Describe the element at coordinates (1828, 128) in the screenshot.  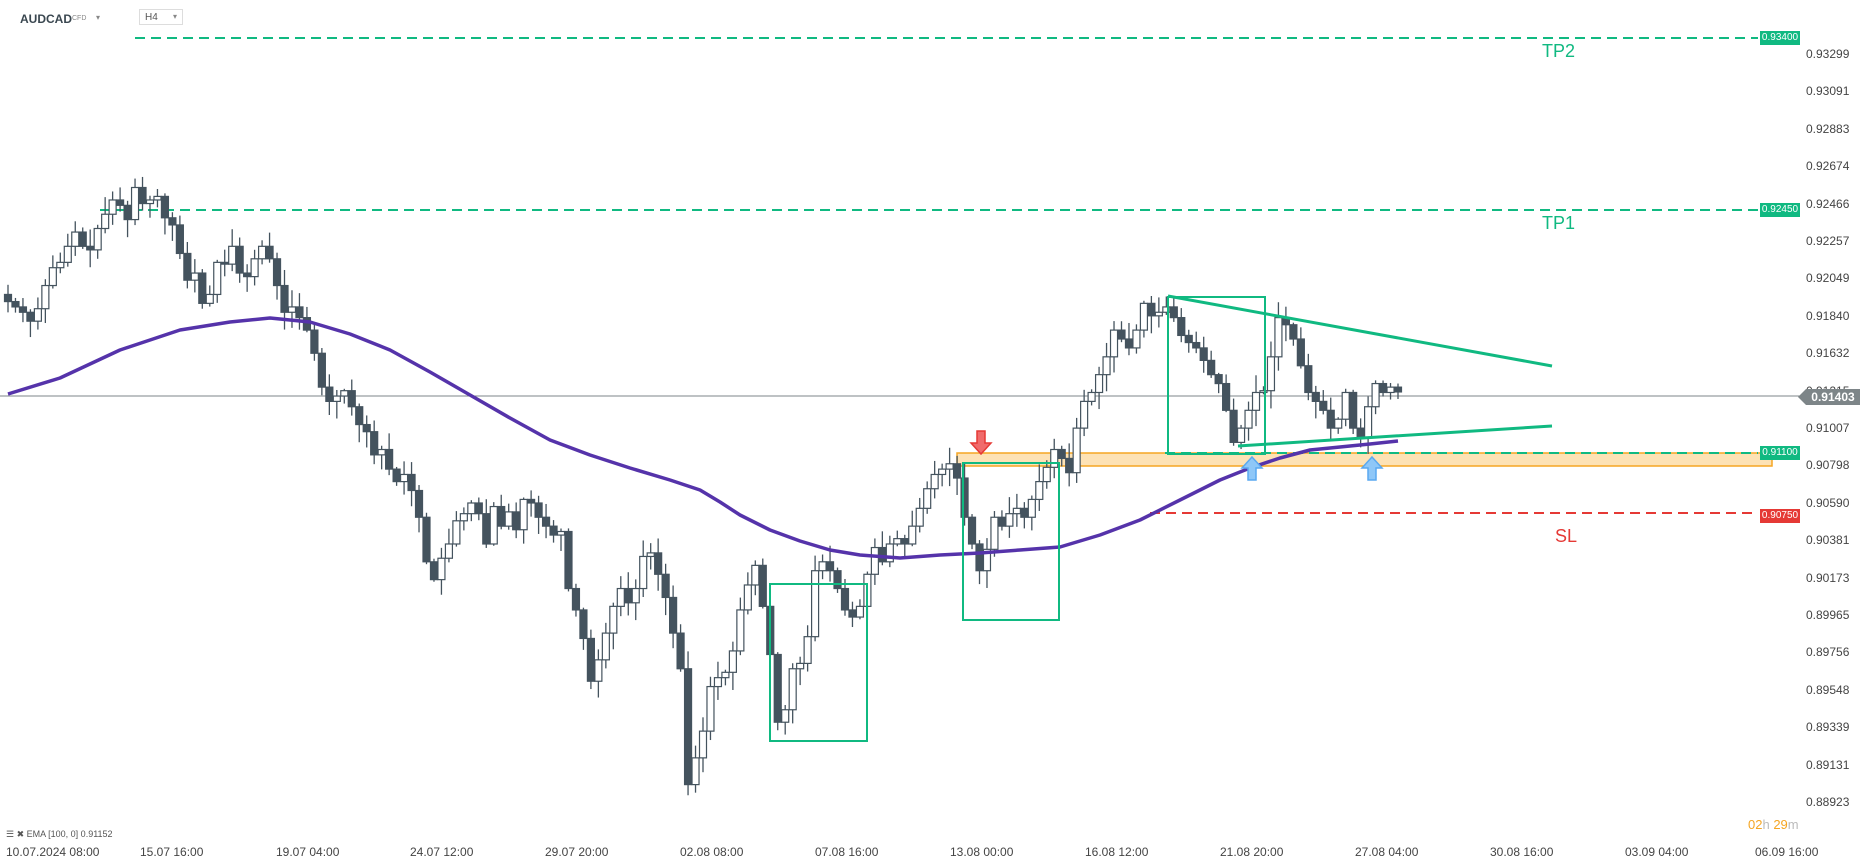
I see `price-tick: 0.92883` at that location.